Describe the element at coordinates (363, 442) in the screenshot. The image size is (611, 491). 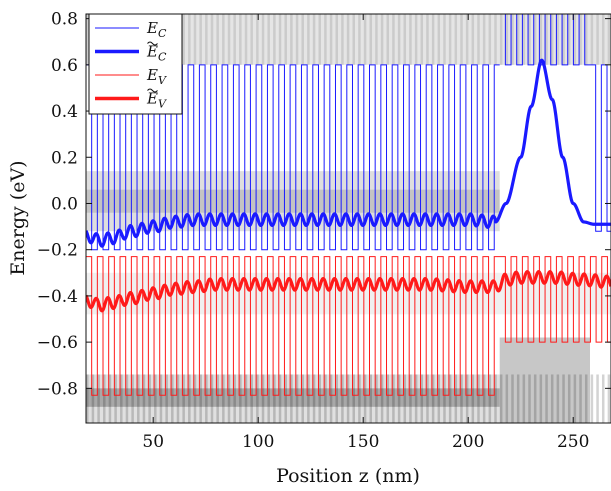
I see `x-tick-label: 150` at that location.